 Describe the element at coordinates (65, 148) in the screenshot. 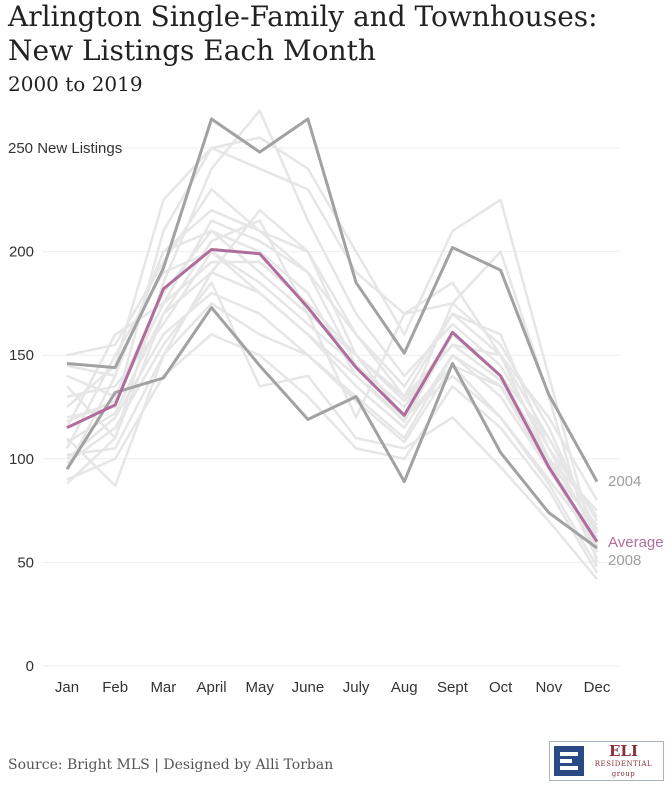

I see `y-tick-label-250: 250 New Listings` at that location.